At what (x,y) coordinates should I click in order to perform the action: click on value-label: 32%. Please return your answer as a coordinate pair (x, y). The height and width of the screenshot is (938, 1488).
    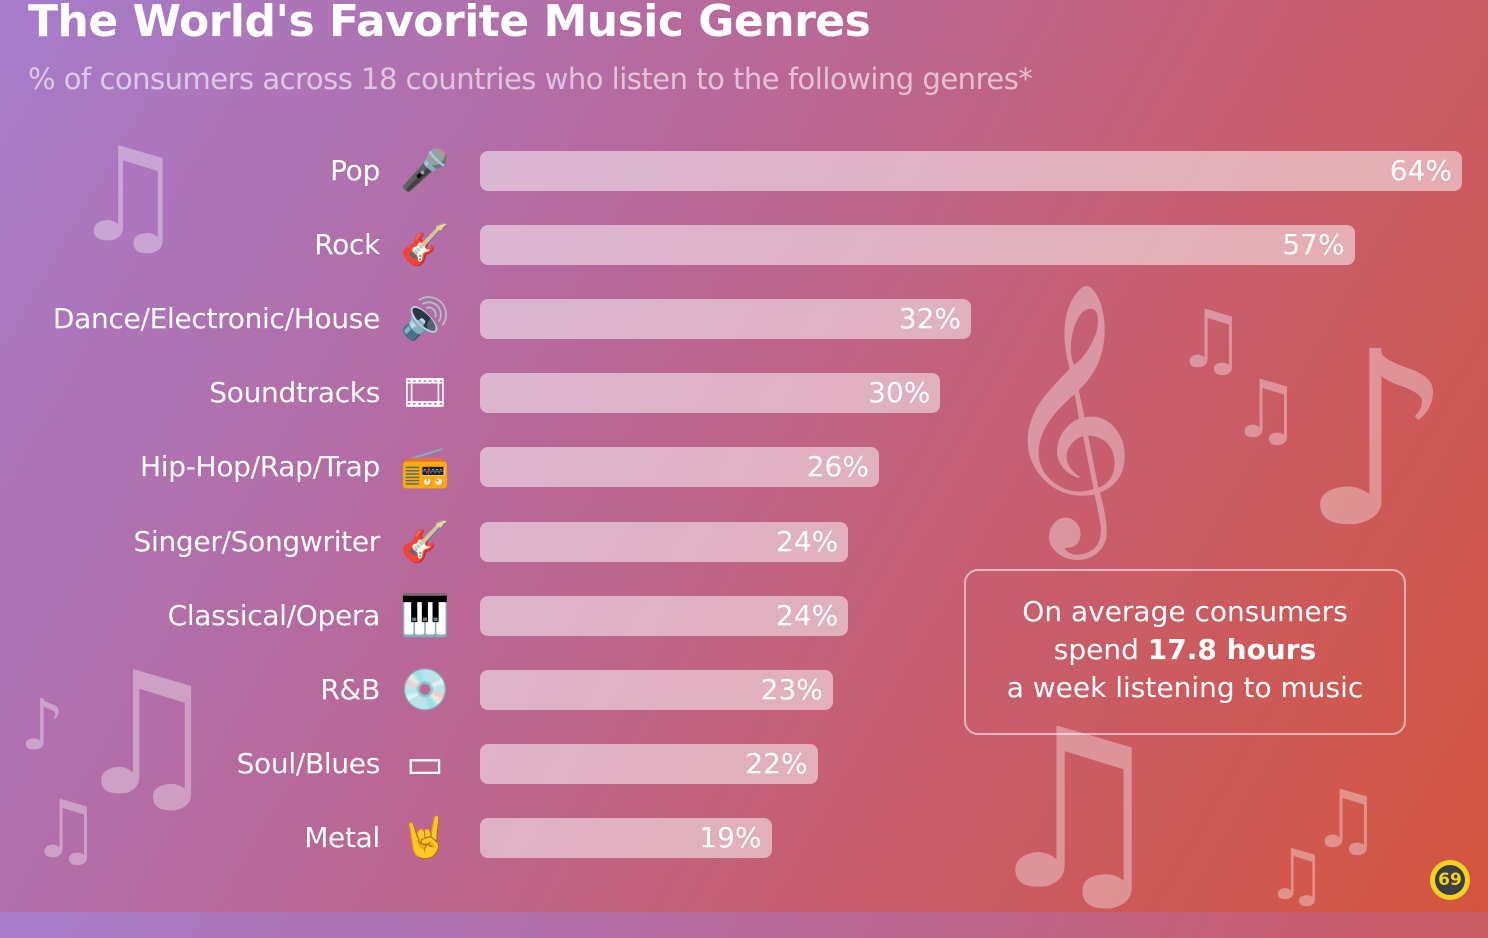
    Looking at the image, I should click on (929, 319).